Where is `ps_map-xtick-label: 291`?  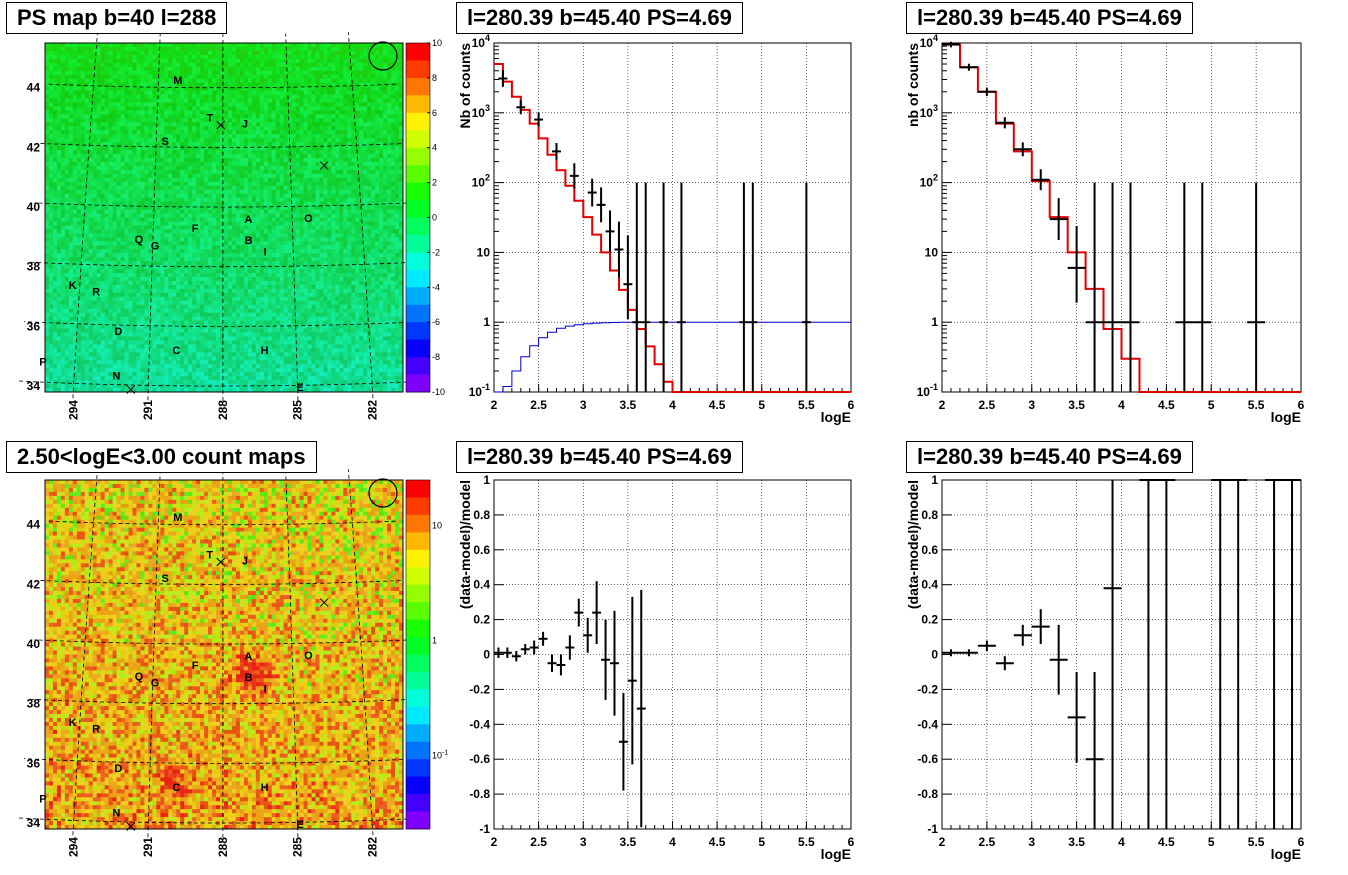
ps_map-xtick-label: 291 is located at coordinates (148, 410).